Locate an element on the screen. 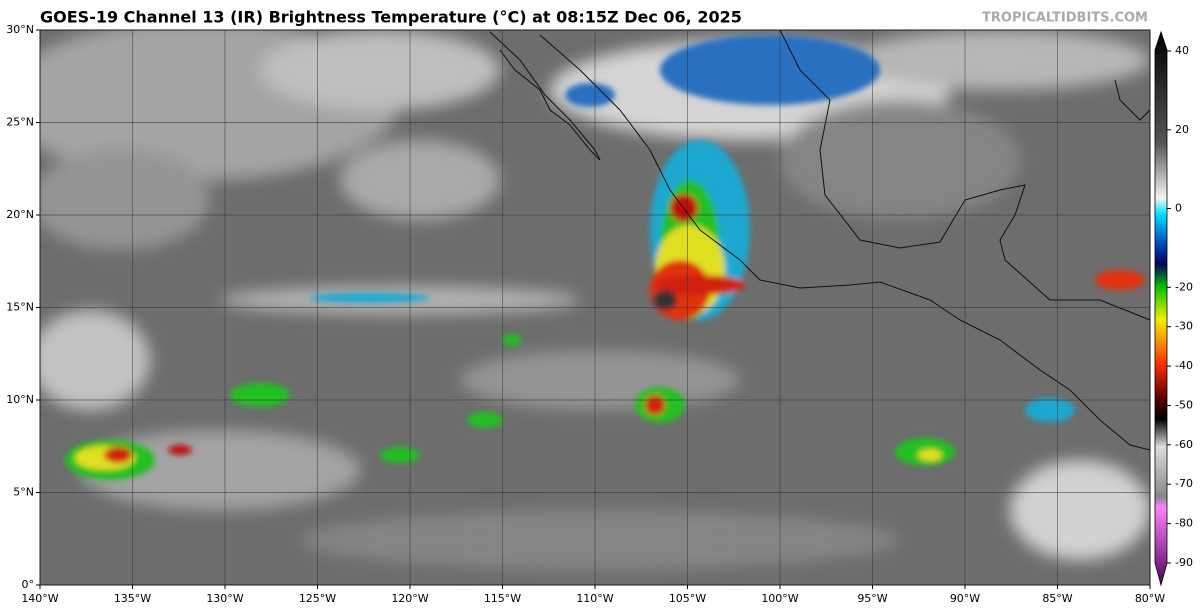 This screenshot has height=608, width=1200. colorbar: 40 20 0 -20 -30 -40 -50 -60 -70 -80 -90 is located at coordinates (1173, 308).